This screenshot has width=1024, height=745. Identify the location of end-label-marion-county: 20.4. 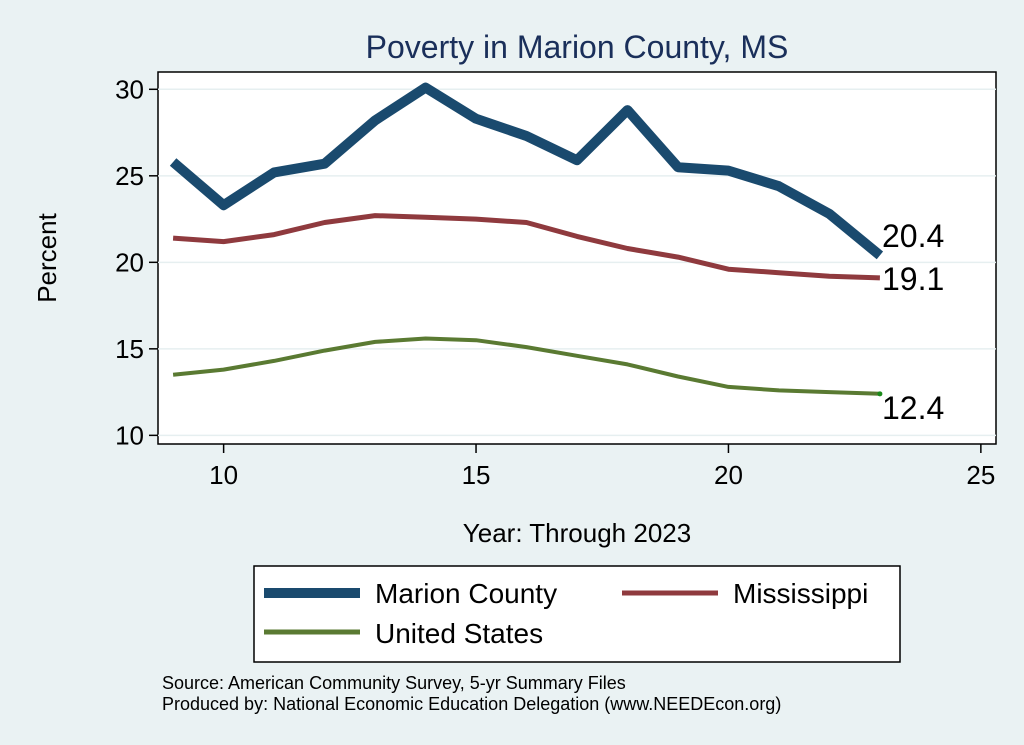
(913, 236).